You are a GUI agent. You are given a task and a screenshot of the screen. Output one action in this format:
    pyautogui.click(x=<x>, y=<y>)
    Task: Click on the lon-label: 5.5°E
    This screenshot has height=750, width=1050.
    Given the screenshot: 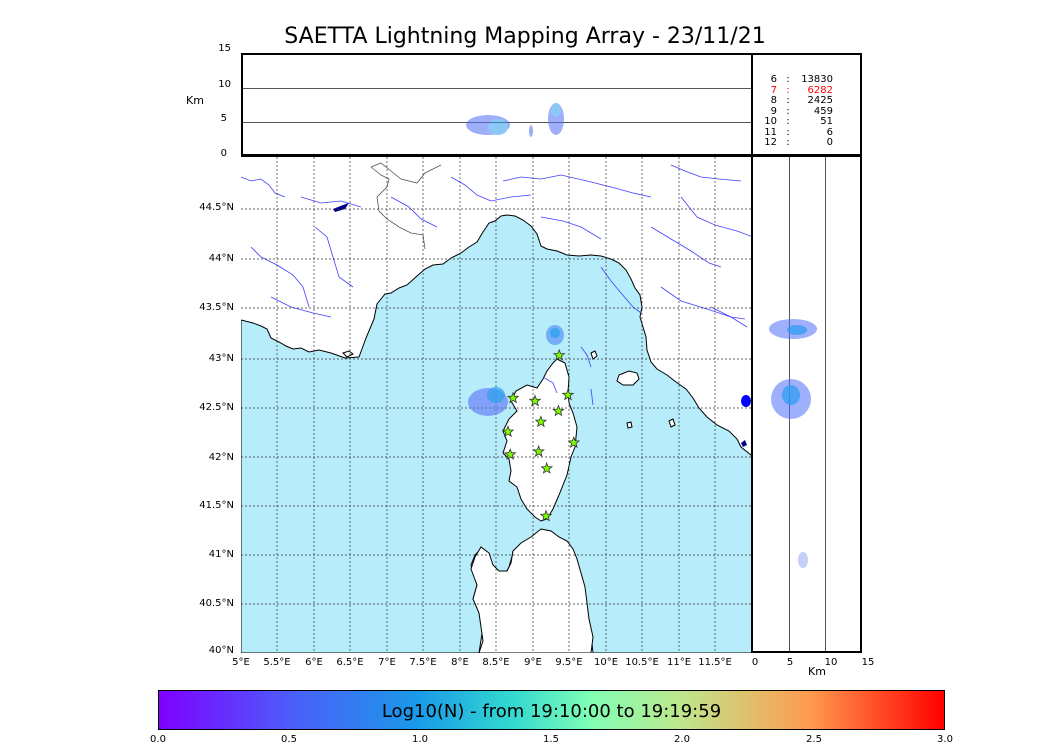 What is the action you would take?
    pyautogui.click(x=277, y=662)
    